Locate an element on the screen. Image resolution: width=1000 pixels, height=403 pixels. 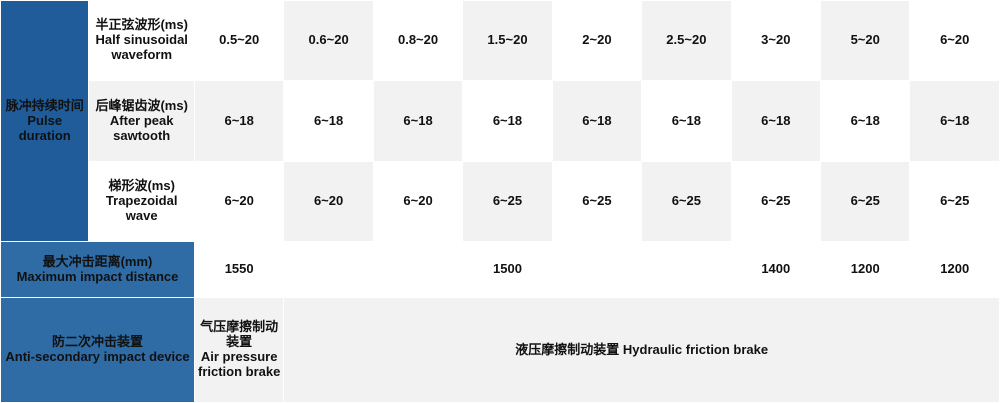
cell-sawtooth-3: 6~18 is located at coordinates (418, 121).